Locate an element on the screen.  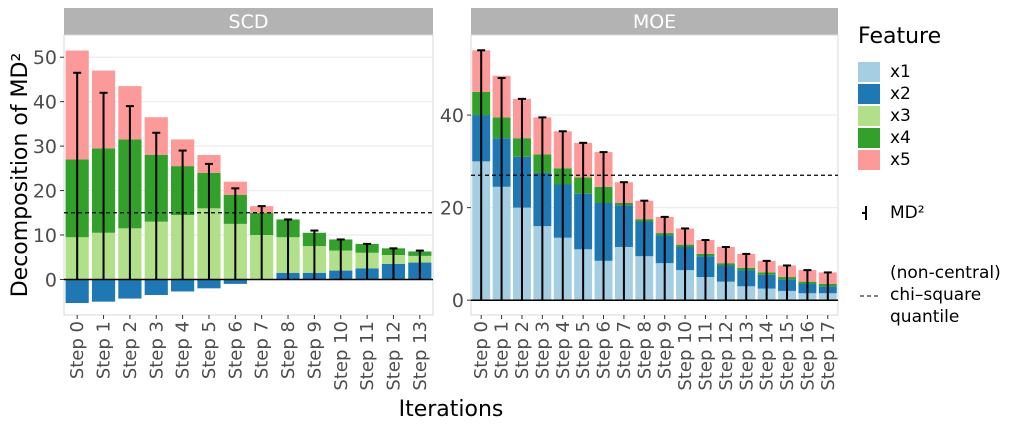
x-tick-label: Step 15 is located at coordinates (787, 356).